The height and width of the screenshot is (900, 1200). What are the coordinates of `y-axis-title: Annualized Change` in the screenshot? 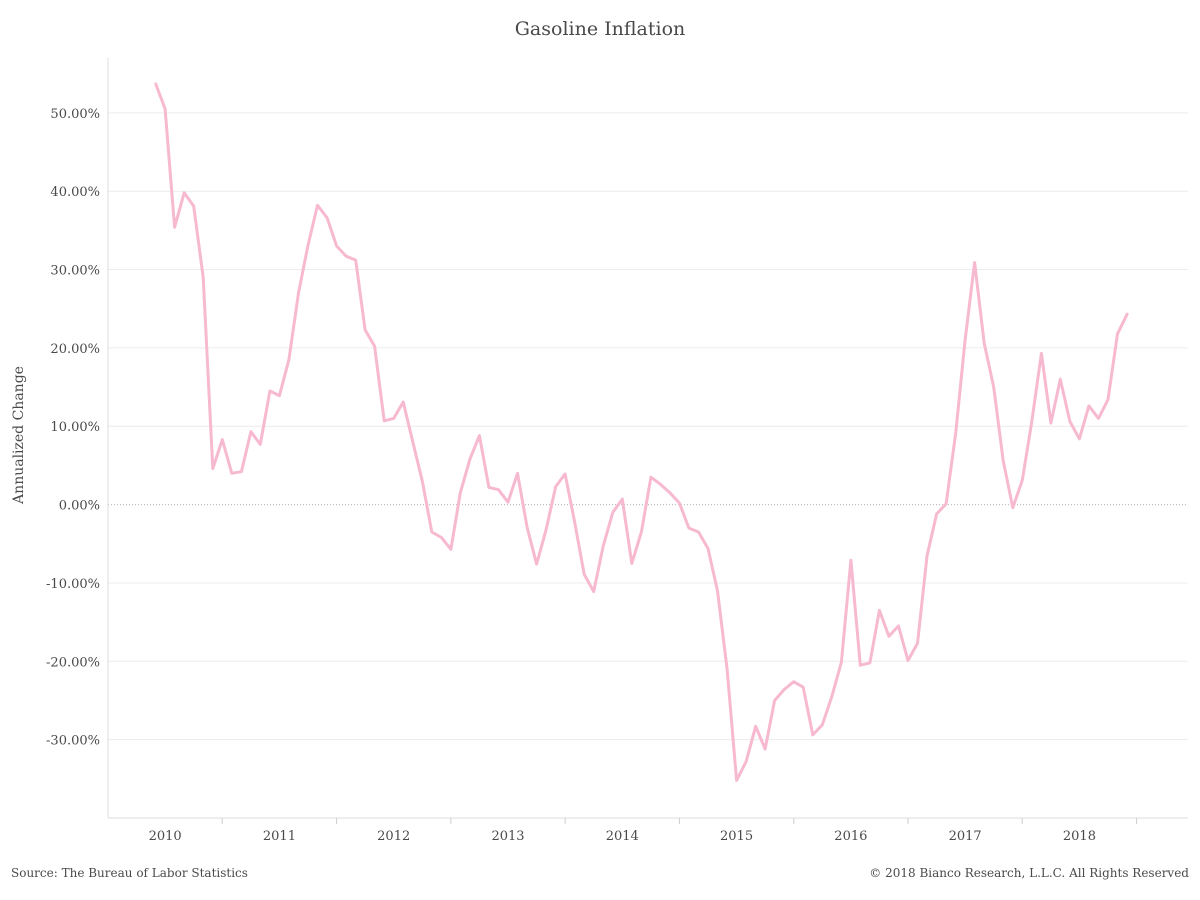 It's located at (19, 435).